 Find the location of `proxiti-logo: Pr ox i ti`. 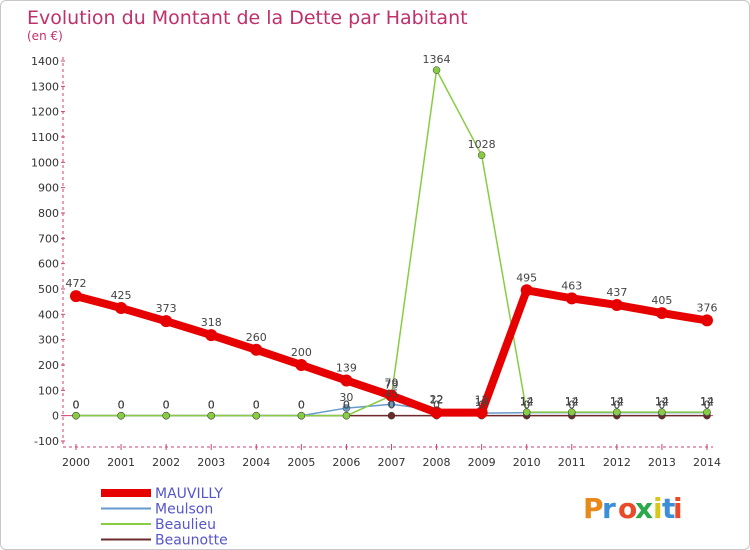

proxiti-logo: Pr ox i ti is located at coordinates (633, 508).